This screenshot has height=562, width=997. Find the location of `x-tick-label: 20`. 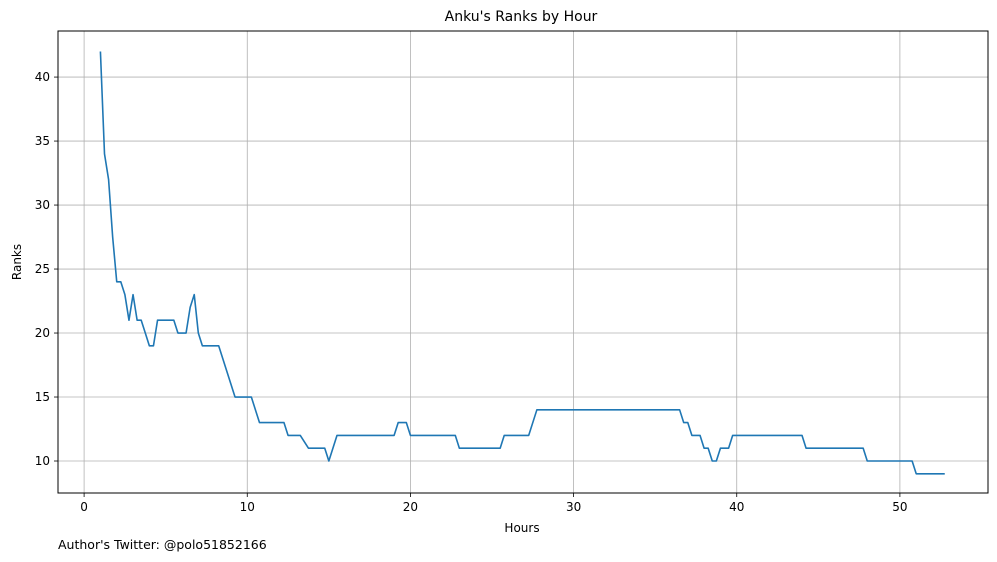

x-tick-label: 20 is located at coordinates (410, 507).